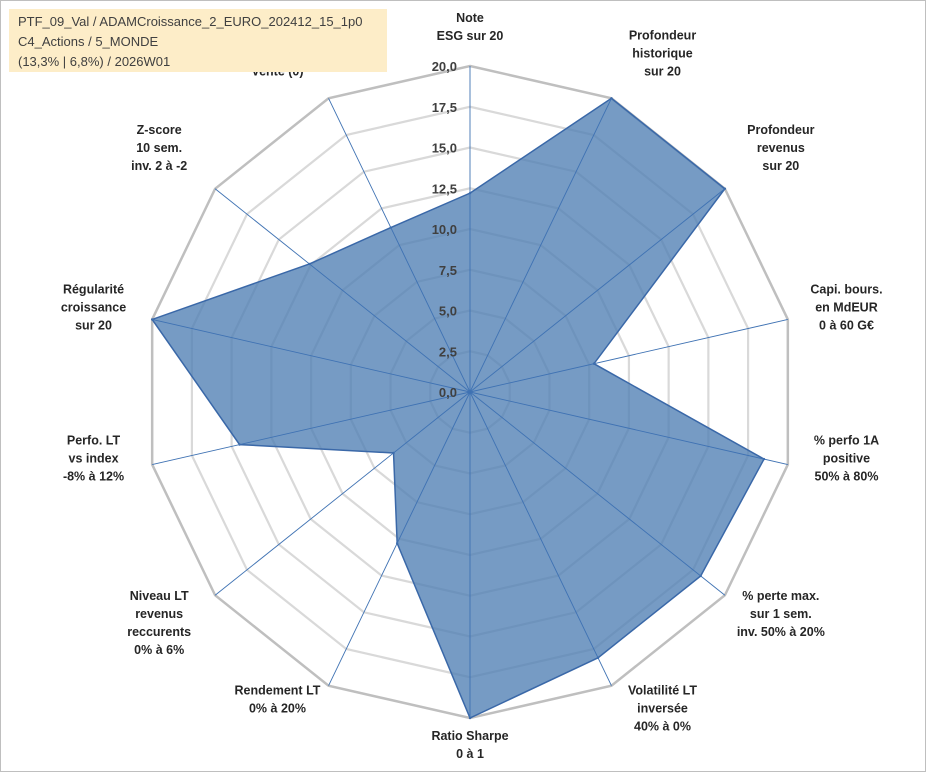 This screenshot has width=932, height=776. What do you see at coordinates (399, 538) in the screenshot?
I see `spoke-rendement-lt` at bounding box center [399, 538].